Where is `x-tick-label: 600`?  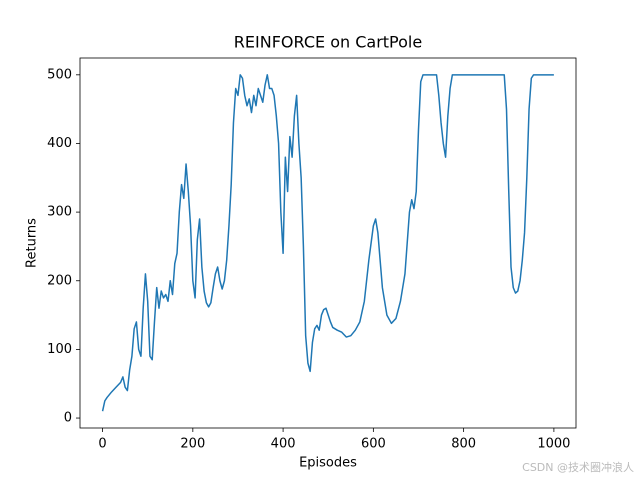 x-tick-label: 600 is located at coordinates (373, 444).